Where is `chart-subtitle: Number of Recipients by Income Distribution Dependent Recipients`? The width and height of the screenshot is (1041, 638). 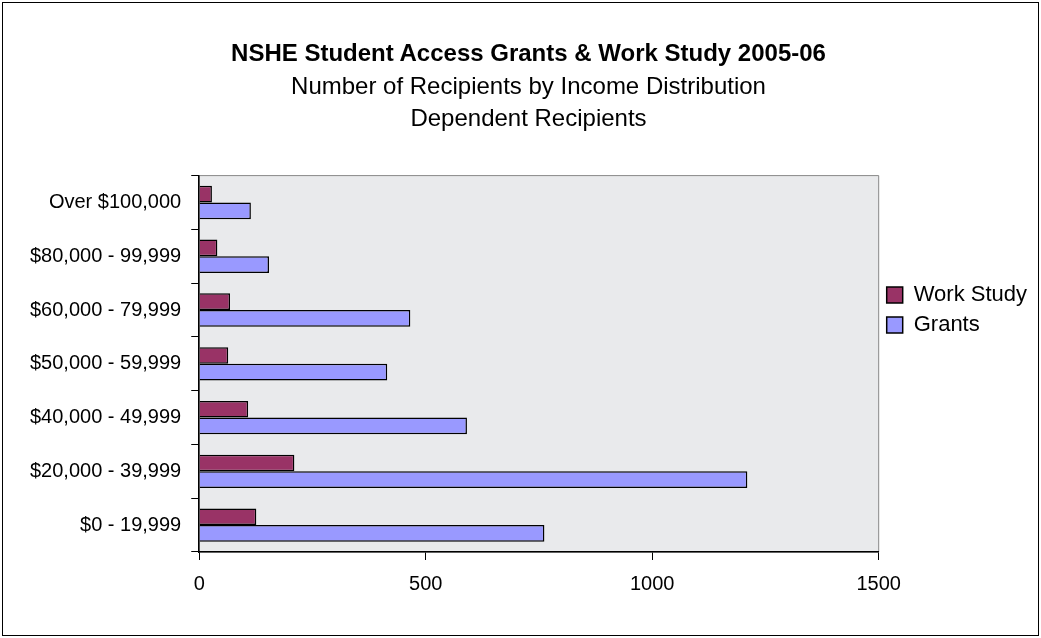
chart-subtitle: Number of Recipients by Income Distribution Dependent Recipients is located at coordinates (528, 101).